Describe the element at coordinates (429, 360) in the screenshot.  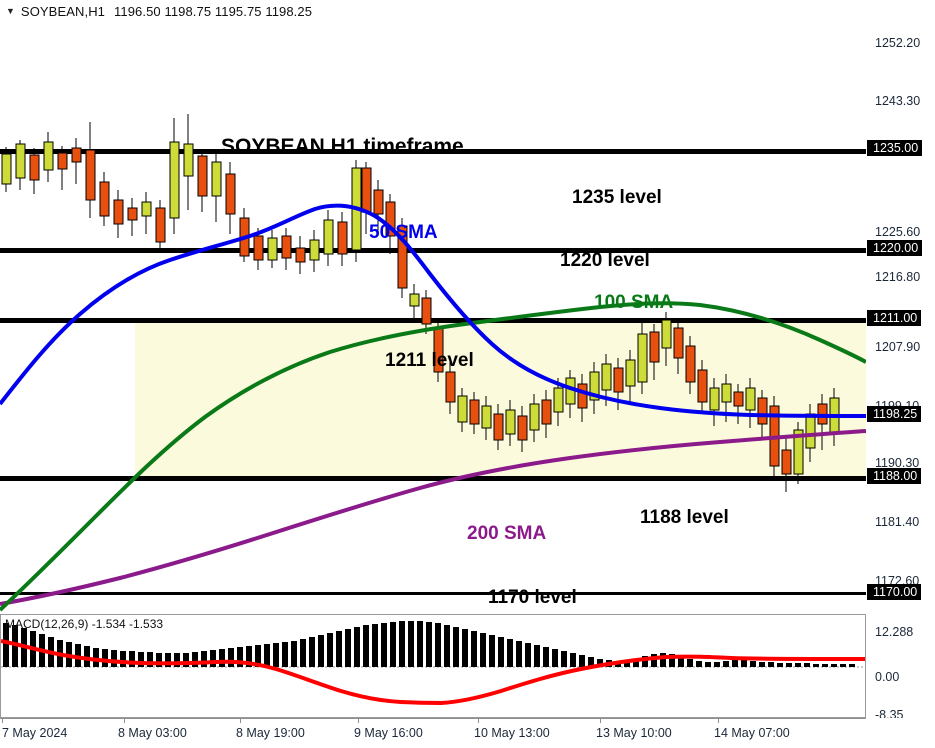
I see `annotation-1211-level: 1211 level` at that location.